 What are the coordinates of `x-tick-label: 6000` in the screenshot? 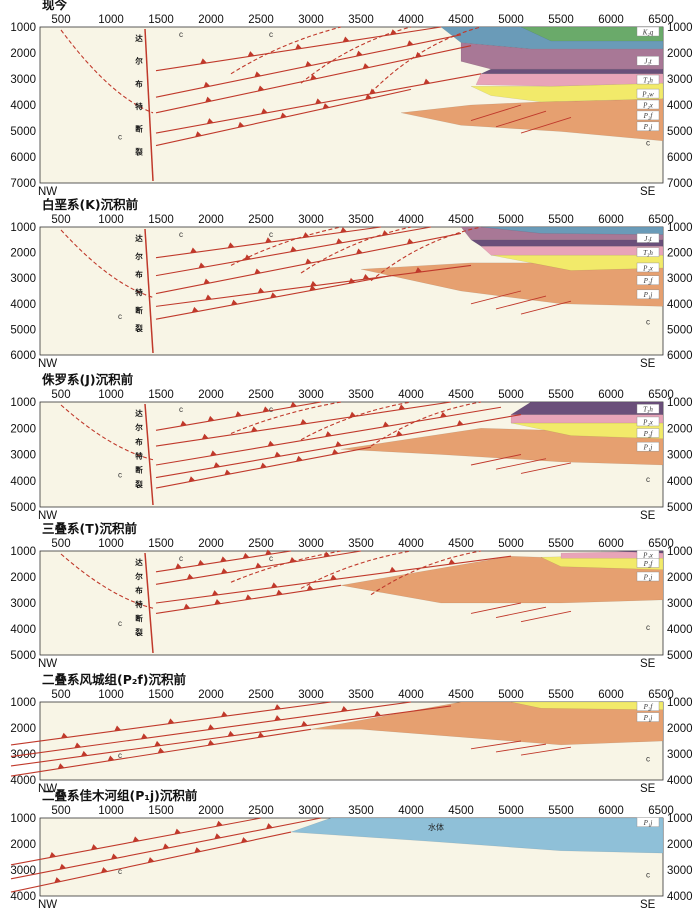 It's located at (611, 20).